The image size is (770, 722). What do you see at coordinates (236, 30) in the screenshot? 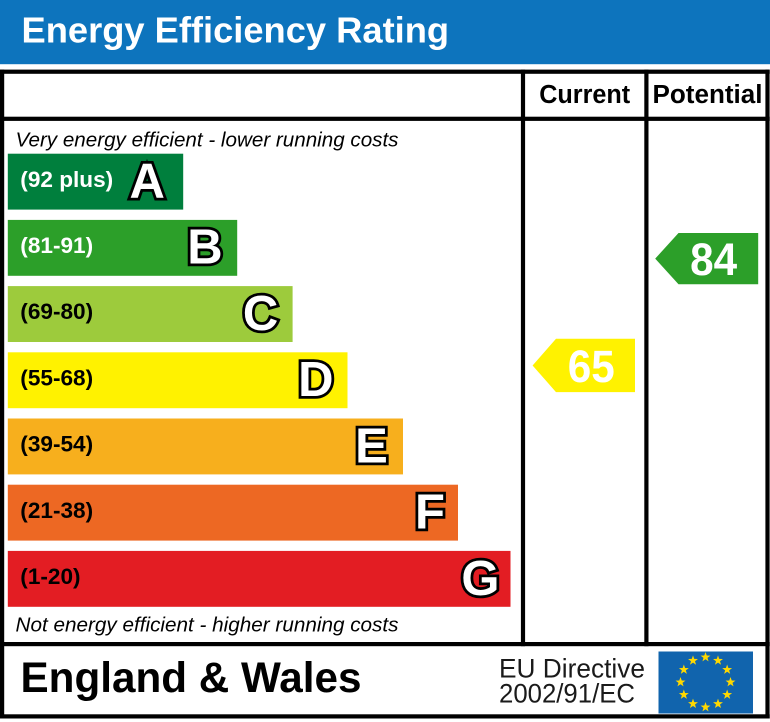
I see `svg-text: Energy Efficiency Rating` at bounding box center [236, 30].